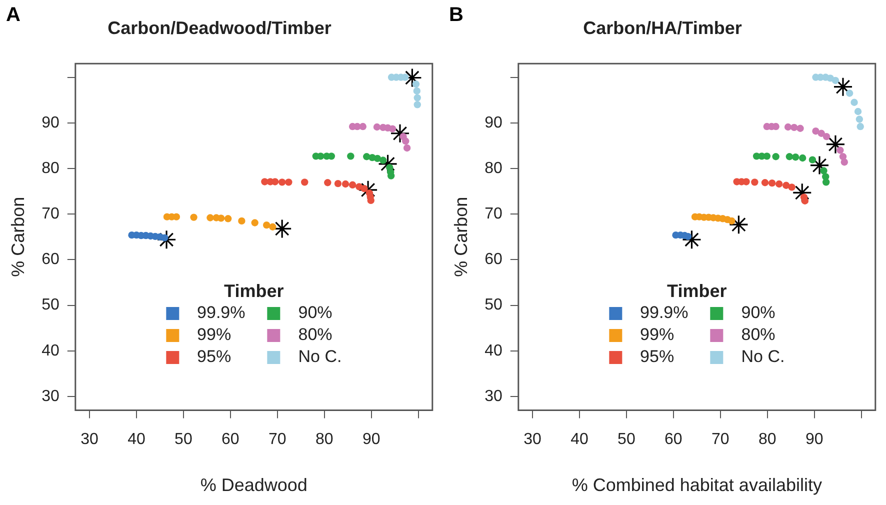  What do you see at coordinates (493, 396) in the screenshot?
I see `y-tick-label: 30` at bounding box center [493, 396].